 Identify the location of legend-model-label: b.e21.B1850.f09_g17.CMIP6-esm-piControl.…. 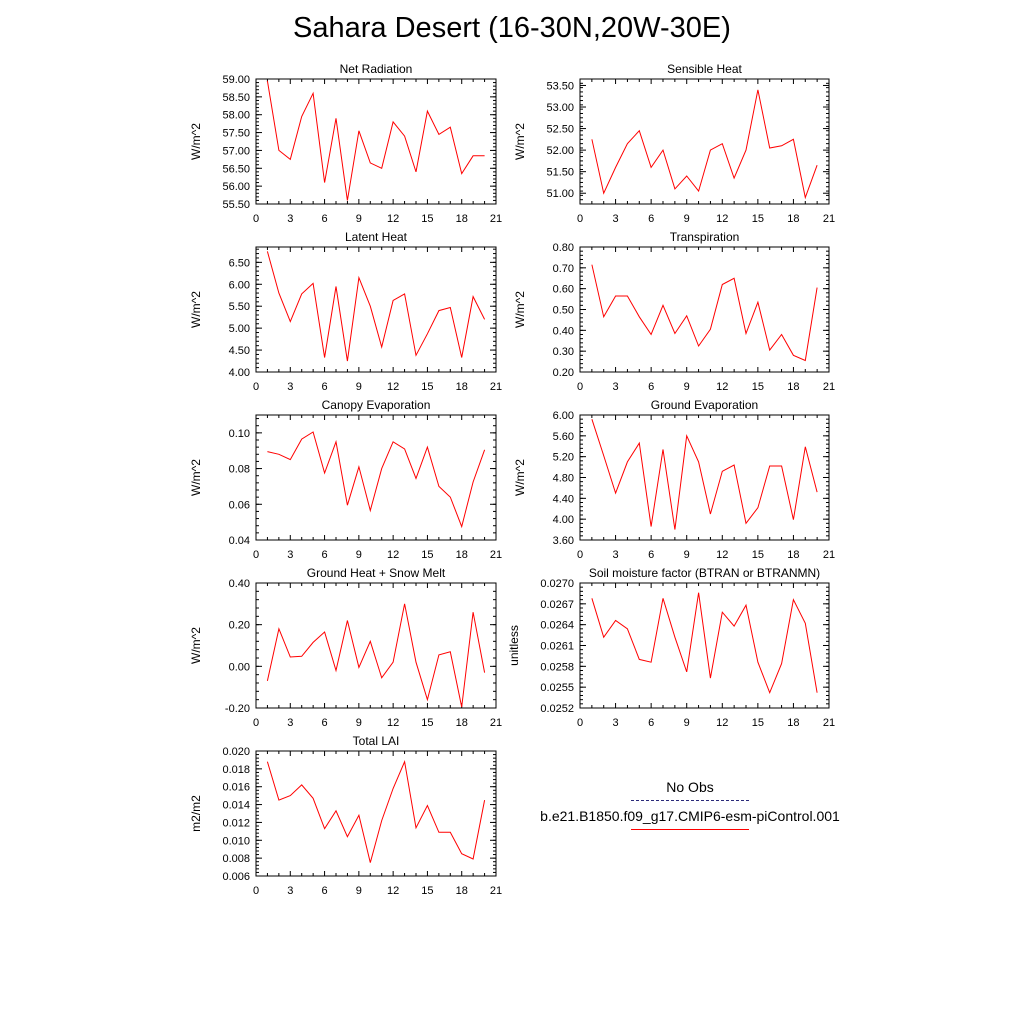
(690, 816).